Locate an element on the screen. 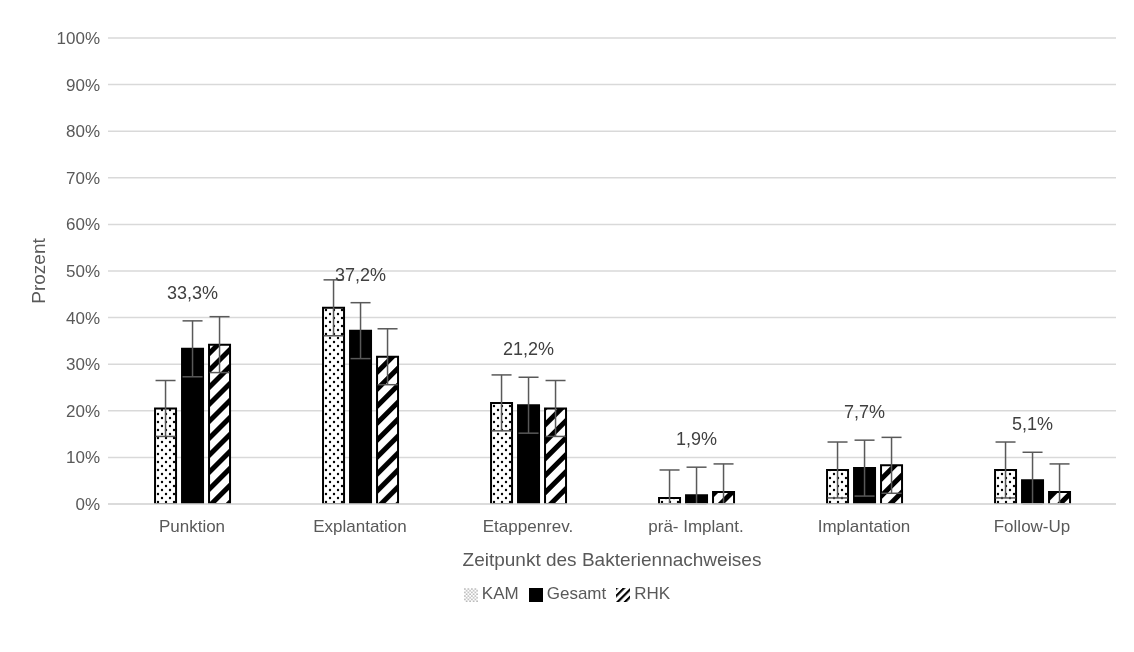 This screenshot has width=1134, height=652. x-tick-label: prä- Implant. is located at coordinates (696, 527).